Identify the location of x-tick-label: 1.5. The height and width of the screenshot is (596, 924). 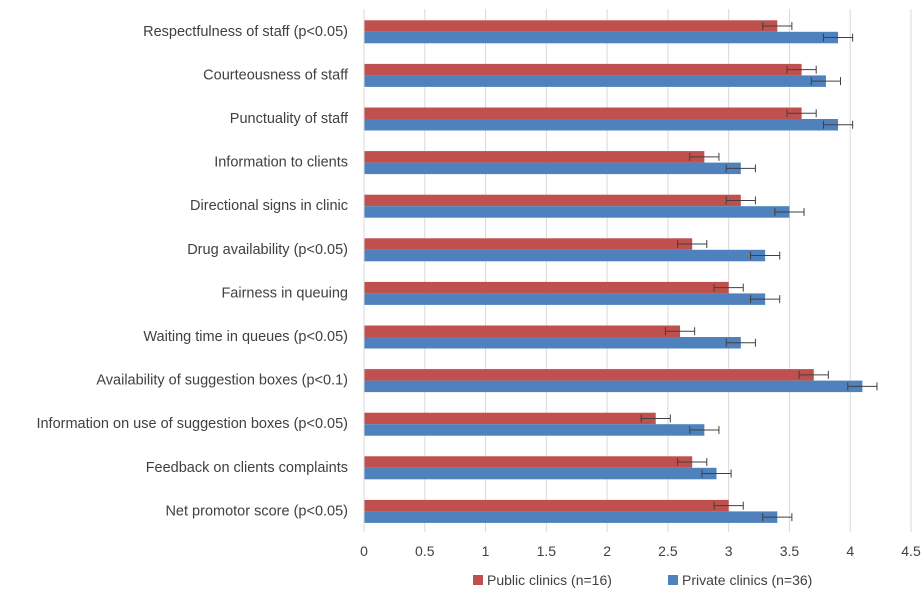
(547, 551).